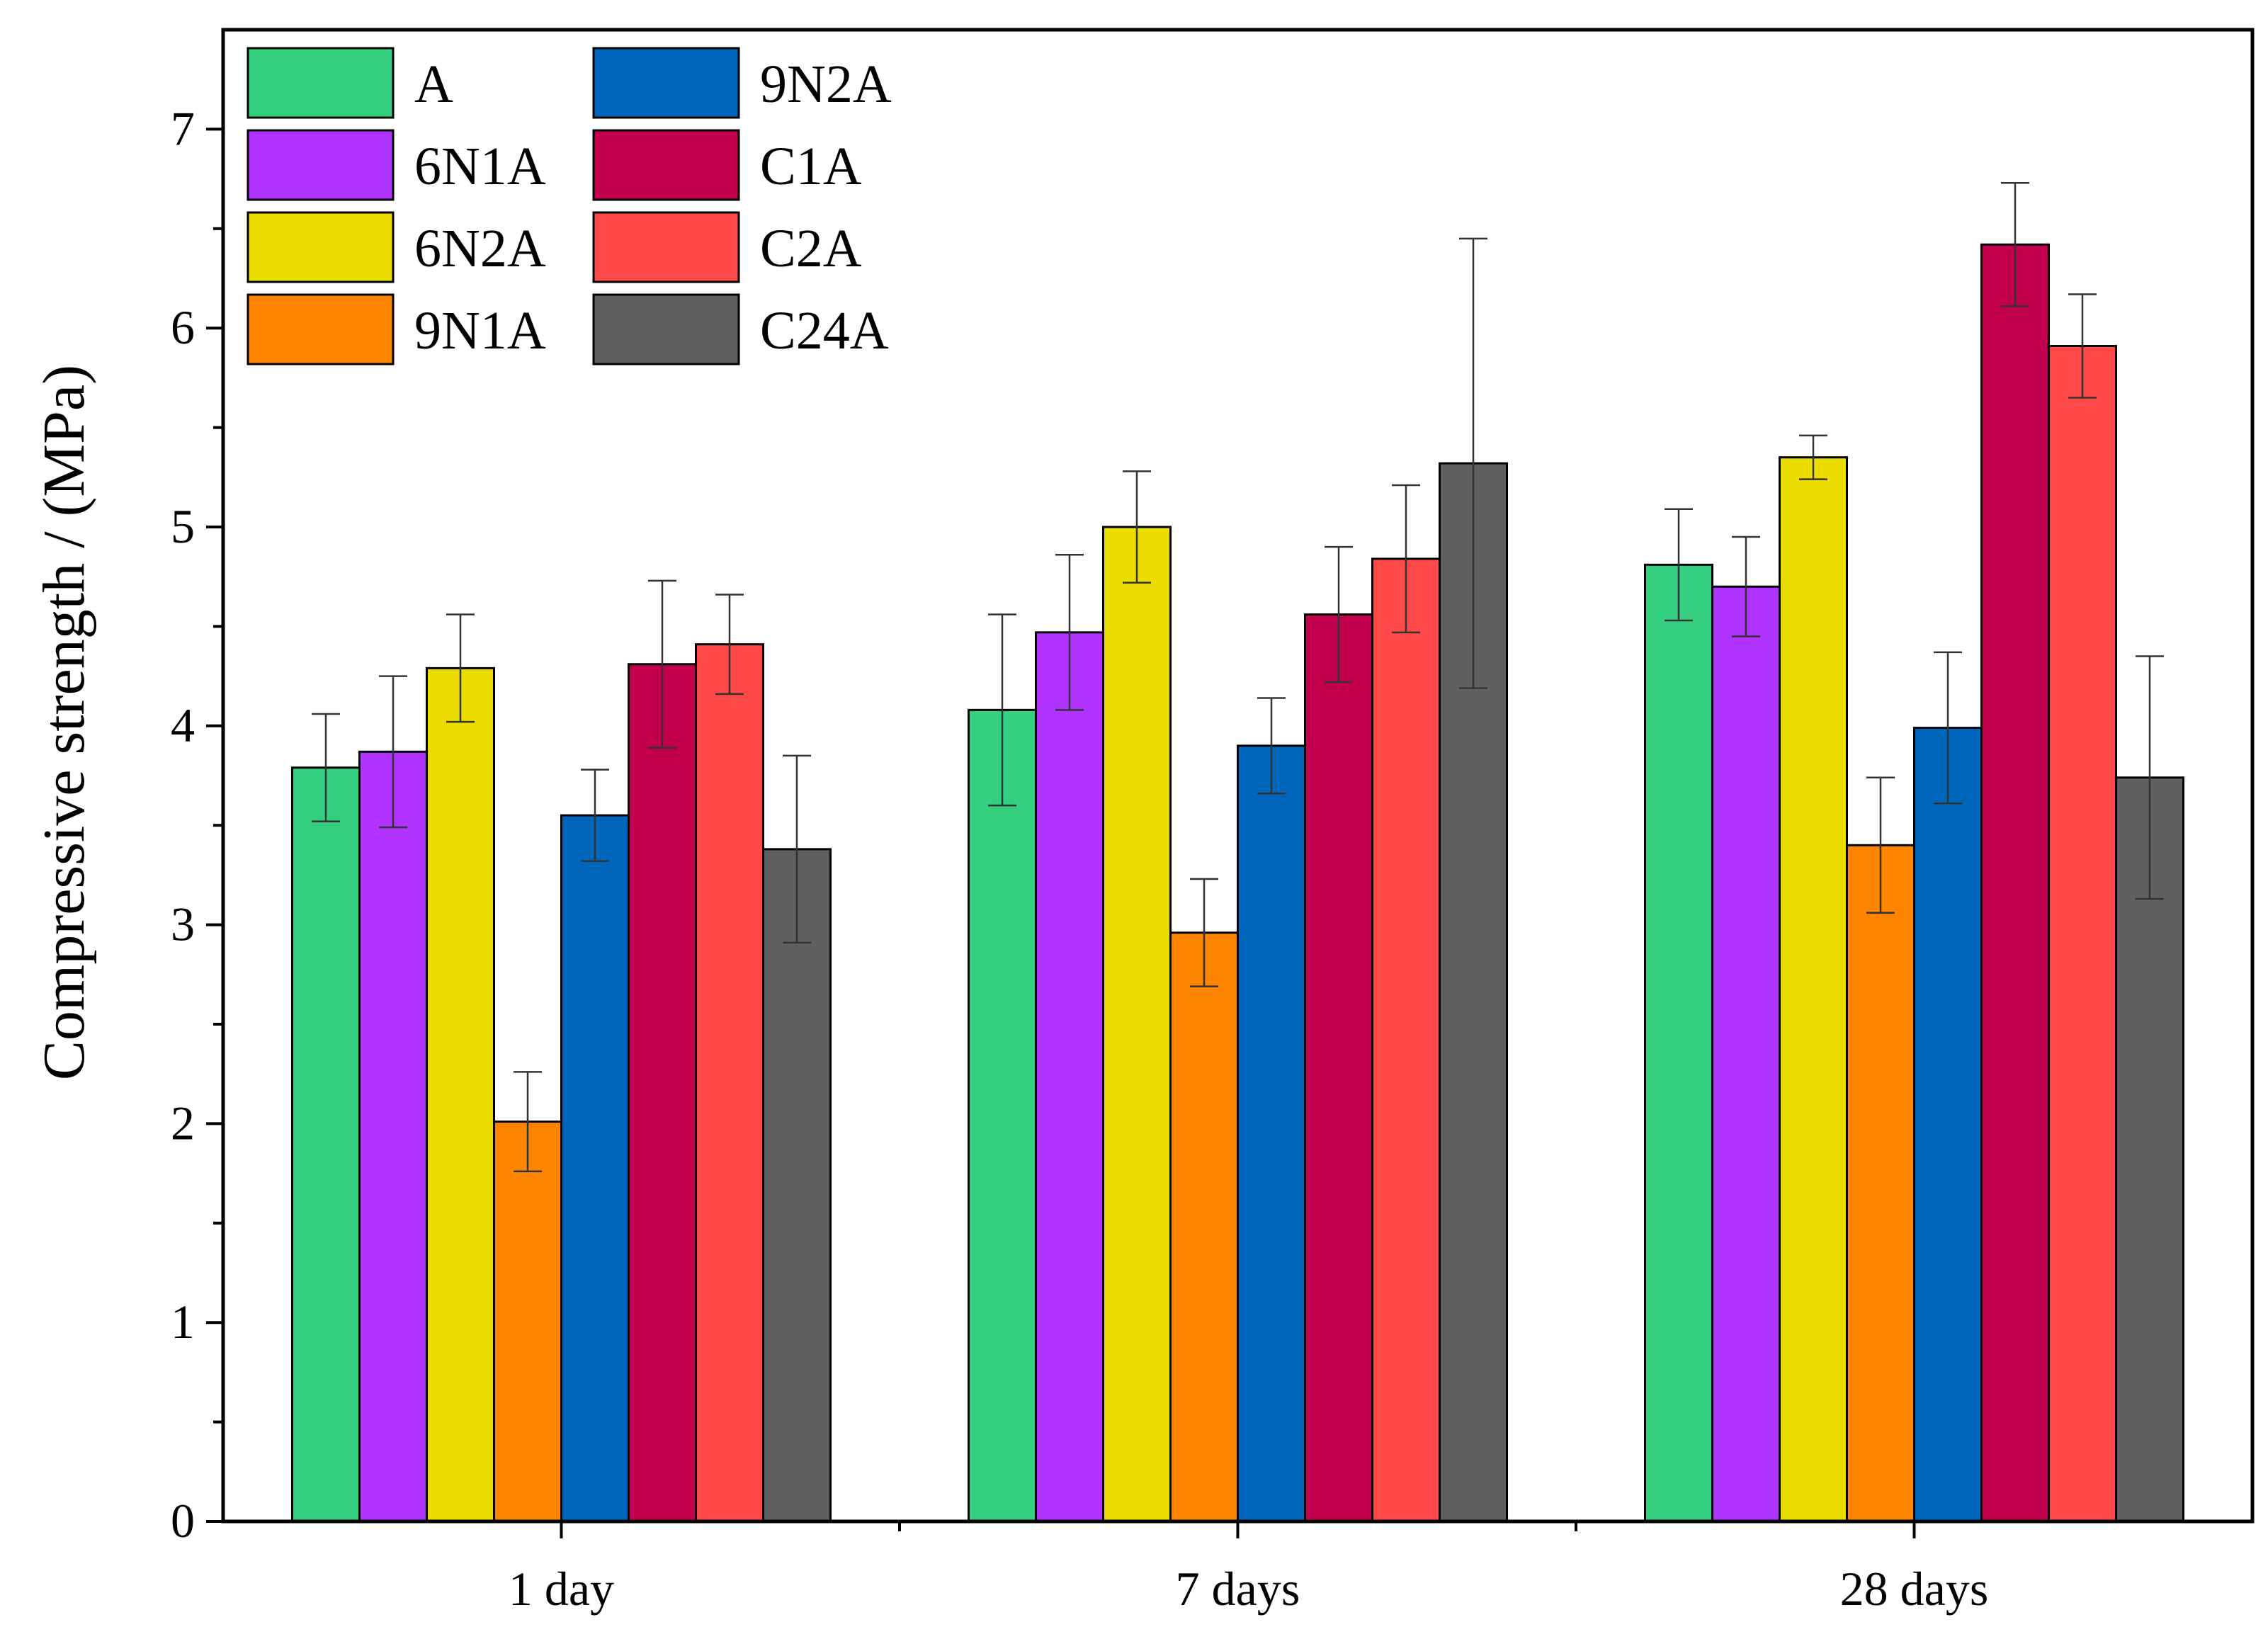 This screenshot has height=1639, width=2268. What do you see at coordinates (480, 331) in the screenshot?
I see `legend-label: 9N1A` at bounding box center [480, 331].